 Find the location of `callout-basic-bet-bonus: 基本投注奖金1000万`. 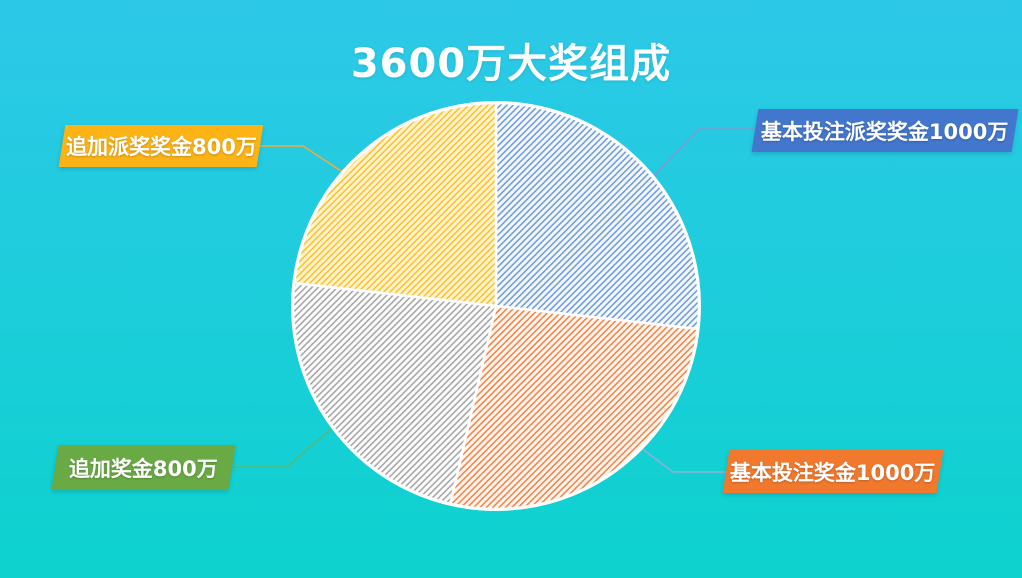

callout-basic-bet-bonus: 基本投注奖金1000万 is located at coordinates (833, 471).